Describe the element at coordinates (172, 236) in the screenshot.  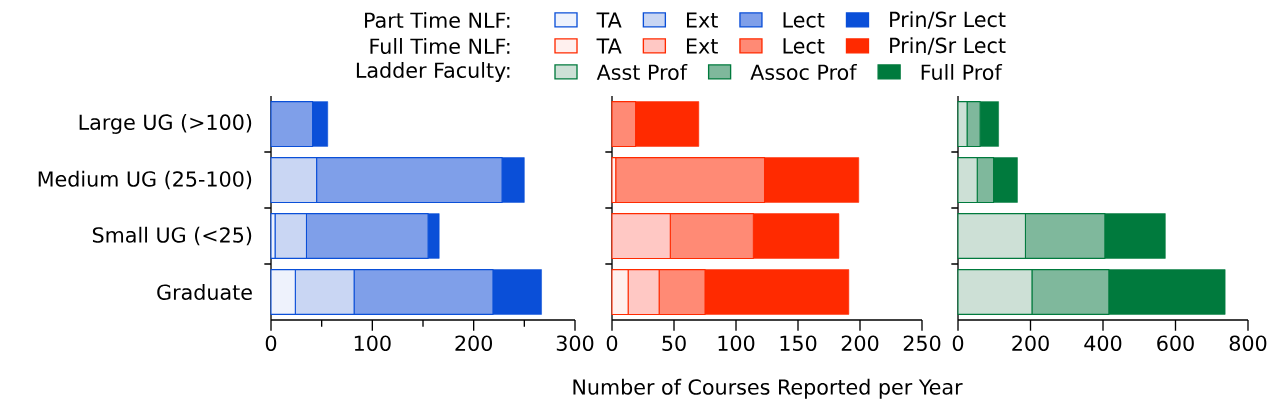
I see `y-tick-label: Small UG (<25)` at that location.